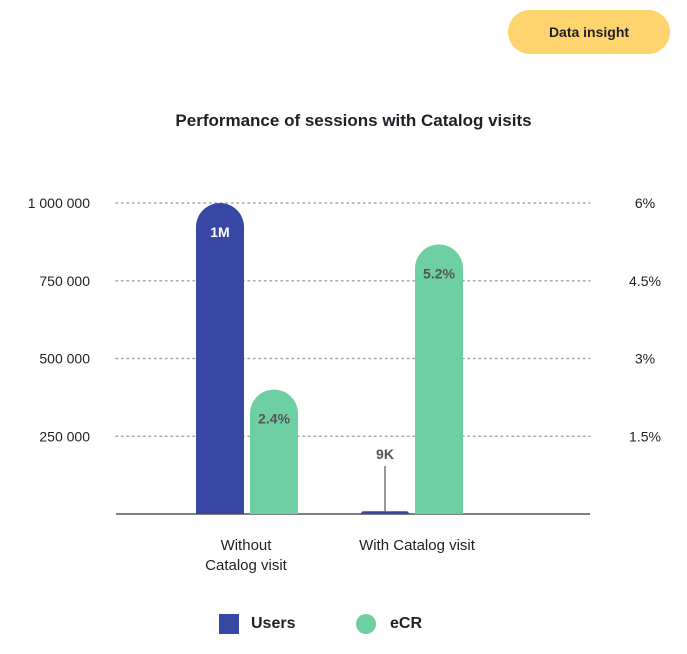 The width and height of the screenshot is (687, 654). Describe the element at coordinates (589, 32) in the screenshot. I see `data-insight-badge: Data insight` at that location.